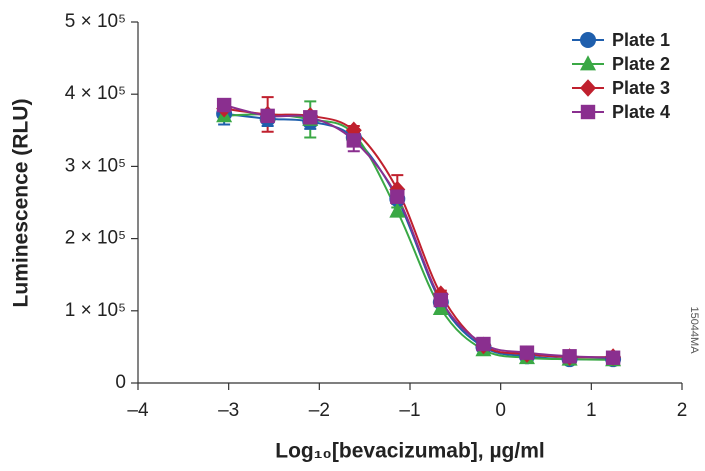  I want to click on x-tick-label: –3, so click(228, 410).